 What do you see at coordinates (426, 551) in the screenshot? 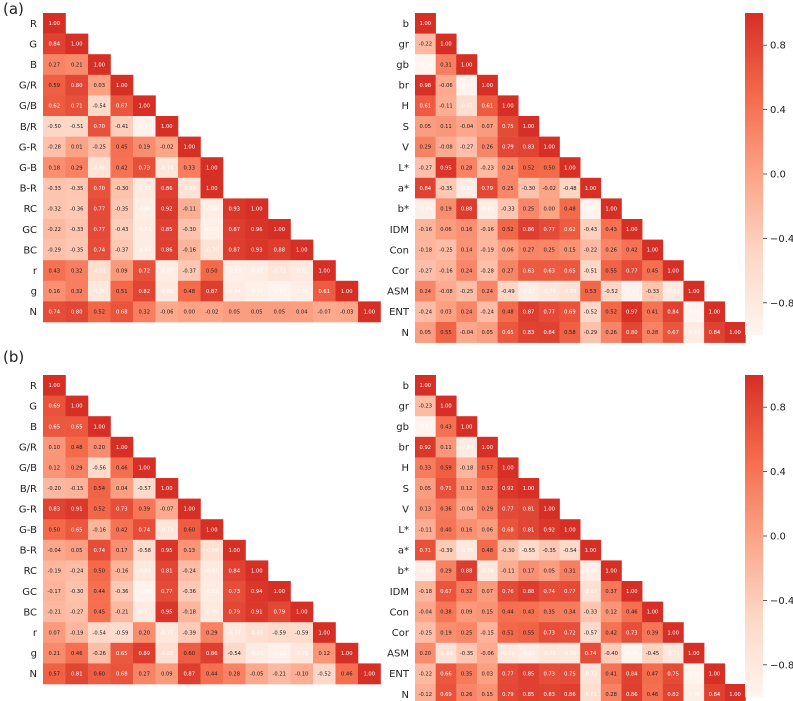
I see `b-right-cell-value: 0.71` at bounding box center [426, 551].